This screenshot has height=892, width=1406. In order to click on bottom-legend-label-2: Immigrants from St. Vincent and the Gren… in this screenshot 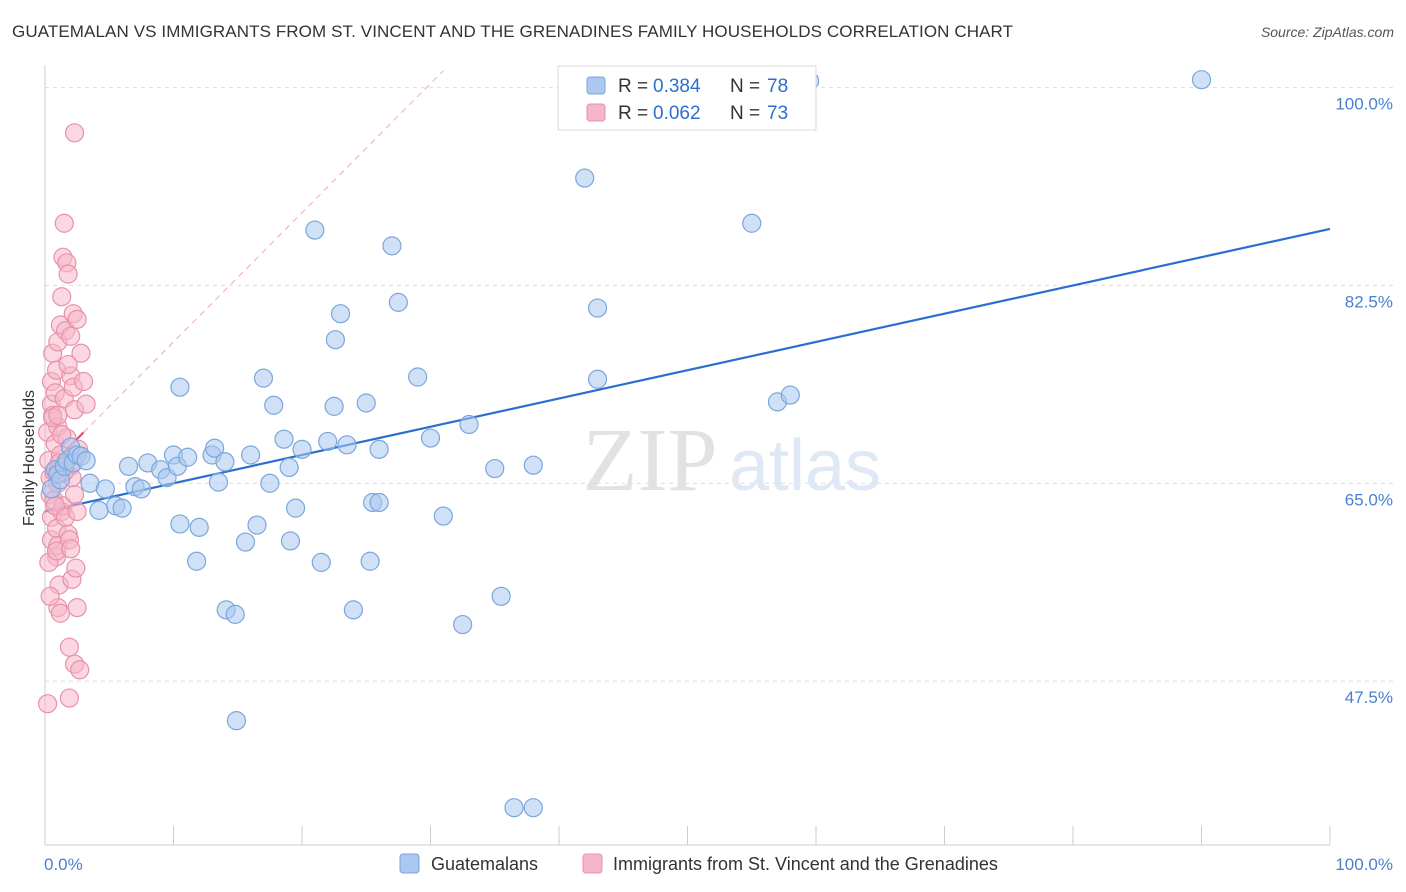, I will do `click(805, 864)`.